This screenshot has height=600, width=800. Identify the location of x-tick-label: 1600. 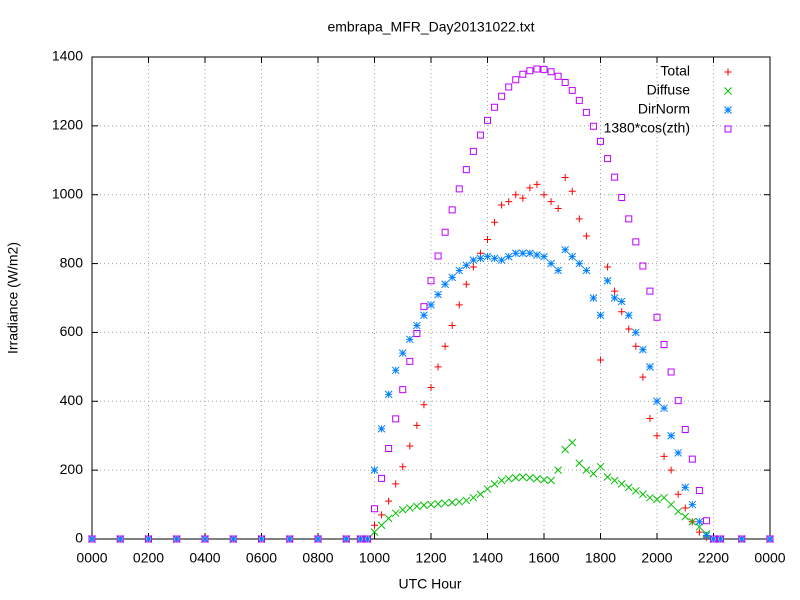
(543, 558).